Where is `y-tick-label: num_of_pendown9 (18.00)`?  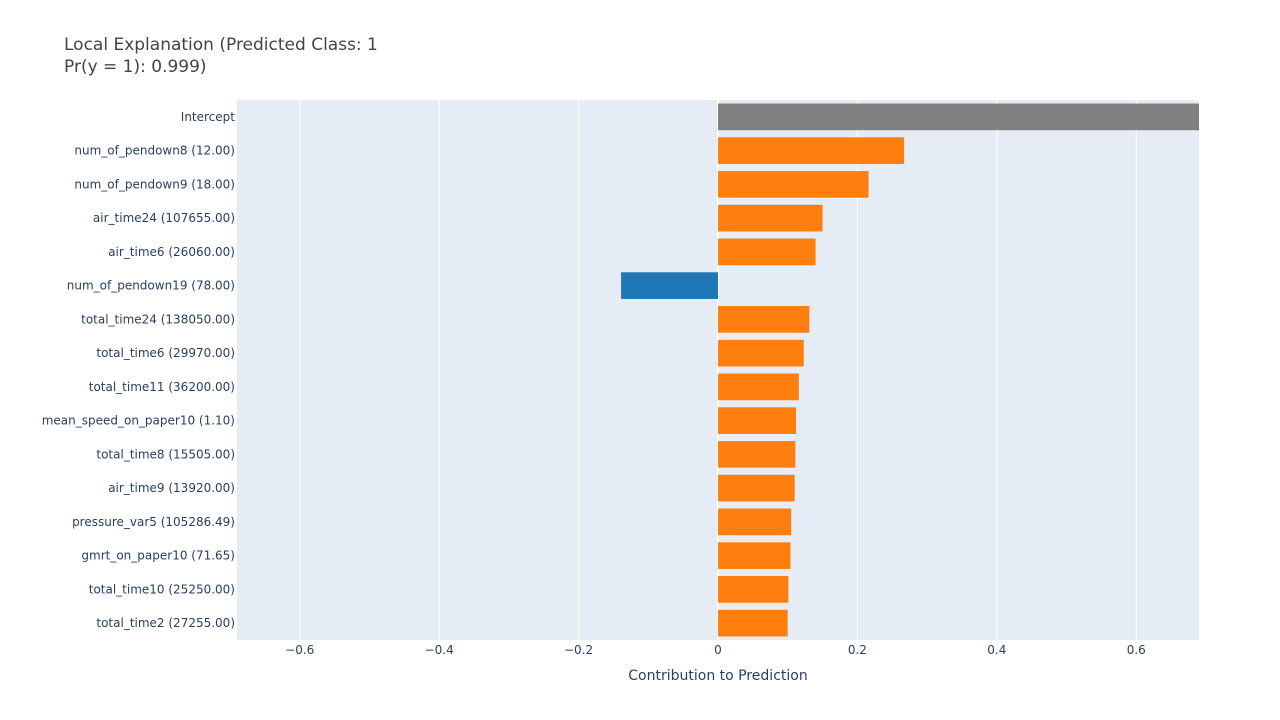 y-tick-label: num_of_pendown9 (18.00) is located at coordinates (154, 184).